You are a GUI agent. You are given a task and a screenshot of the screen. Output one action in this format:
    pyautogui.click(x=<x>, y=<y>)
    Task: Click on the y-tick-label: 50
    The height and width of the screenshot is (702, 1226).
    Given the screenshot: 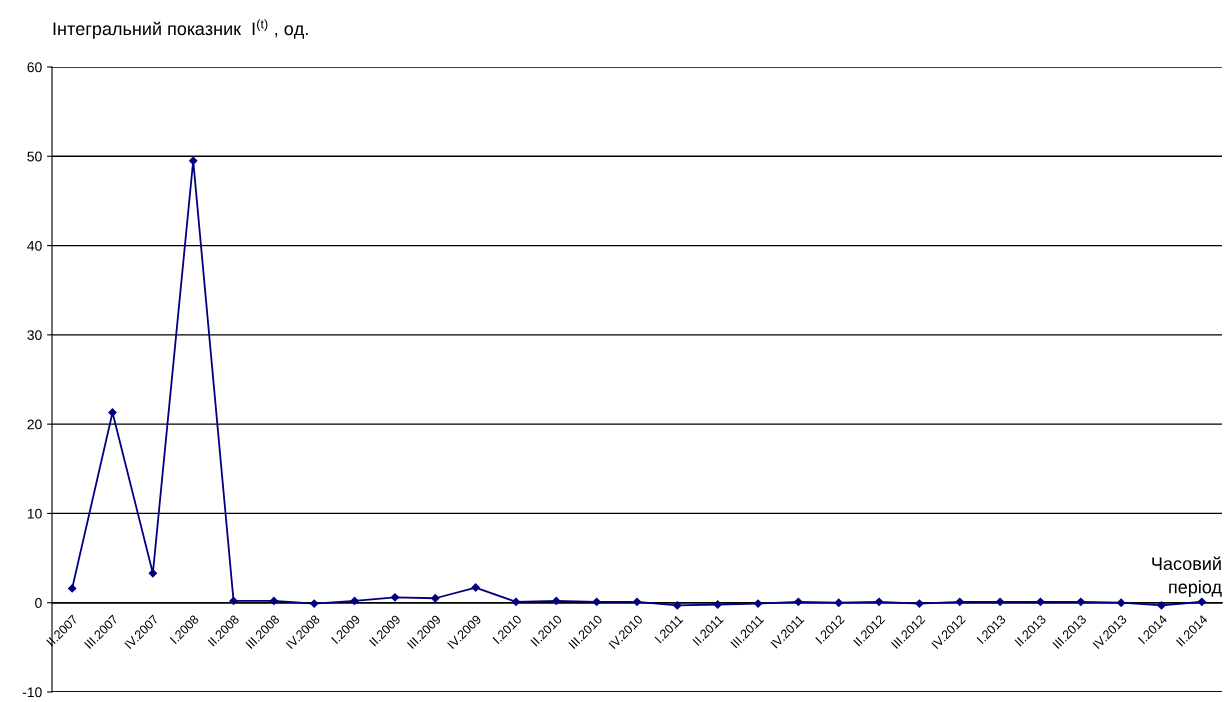 What is the action you would take?
    pyautogui.click(x=34, y=156)
    